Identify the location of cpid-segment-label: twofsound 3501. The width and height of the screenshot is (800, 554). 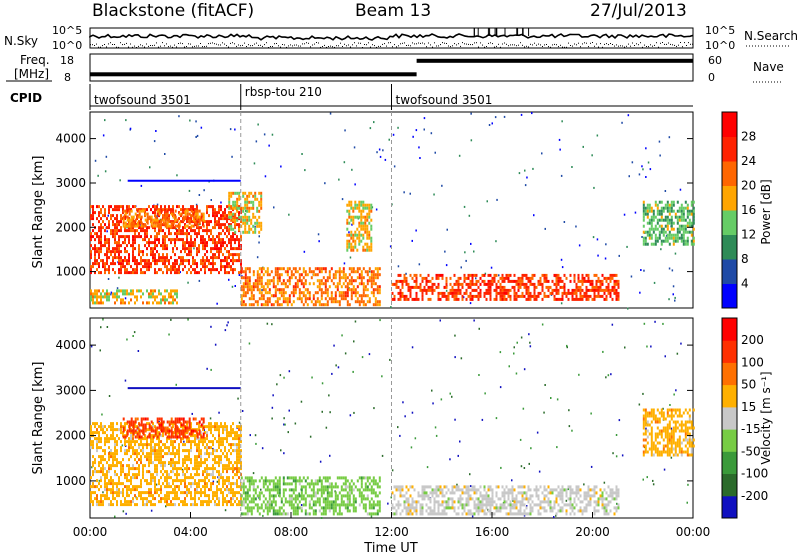
(444, 100).